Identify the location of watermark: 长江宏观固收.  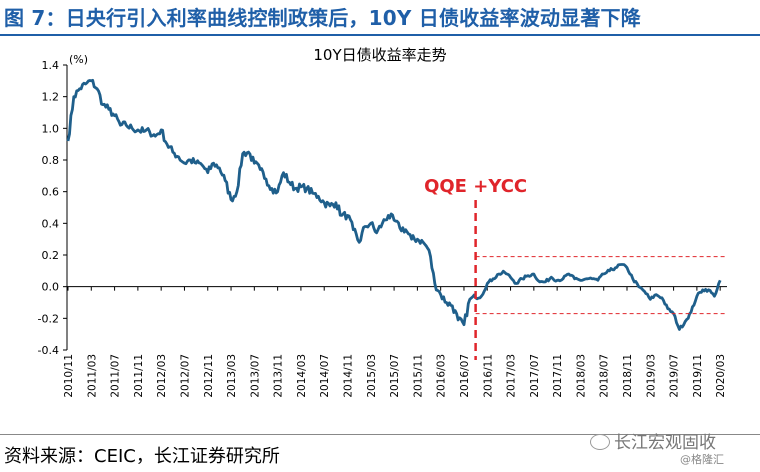
(653, 440).